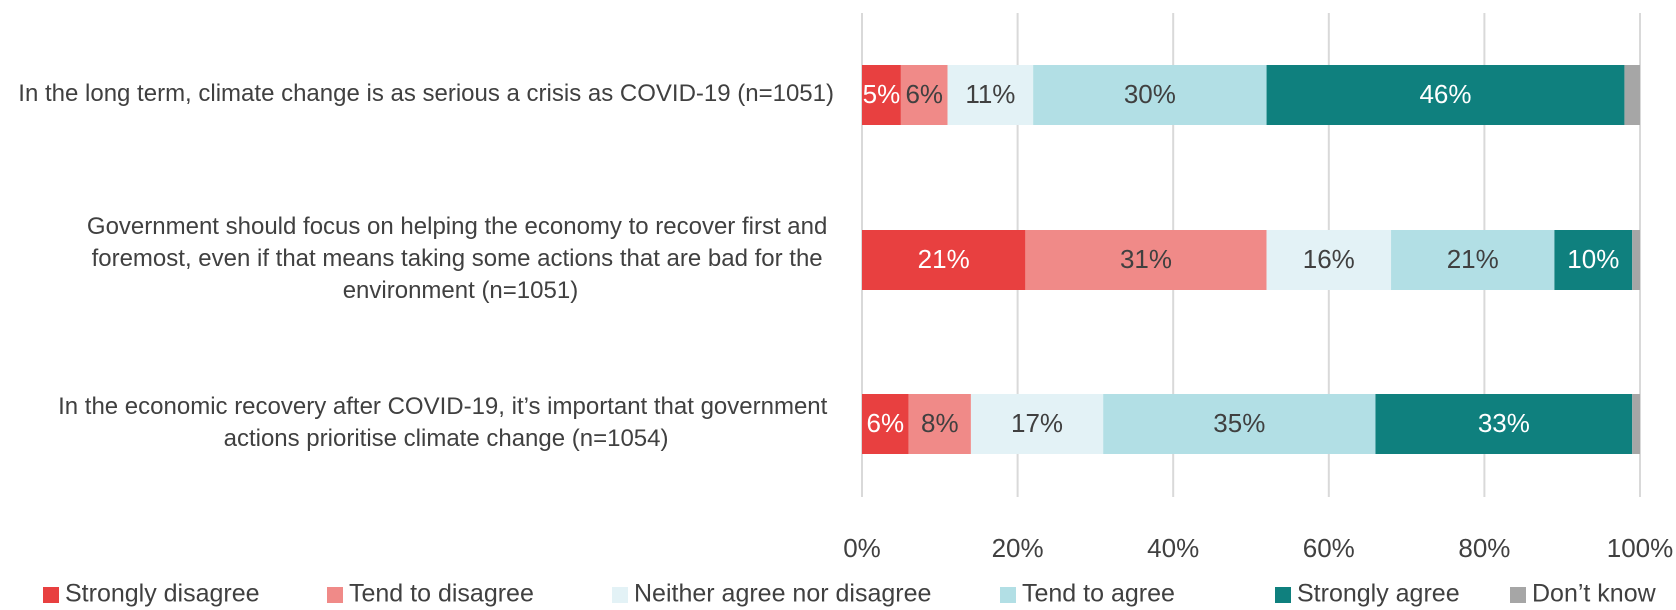 Image resolution: width=1676 pixels, height=610 pixels. What do you see at coordinates (1640, 548) in the screenshot?
I see `x-tick-label: 100%` at bounding box center [1640, 548].